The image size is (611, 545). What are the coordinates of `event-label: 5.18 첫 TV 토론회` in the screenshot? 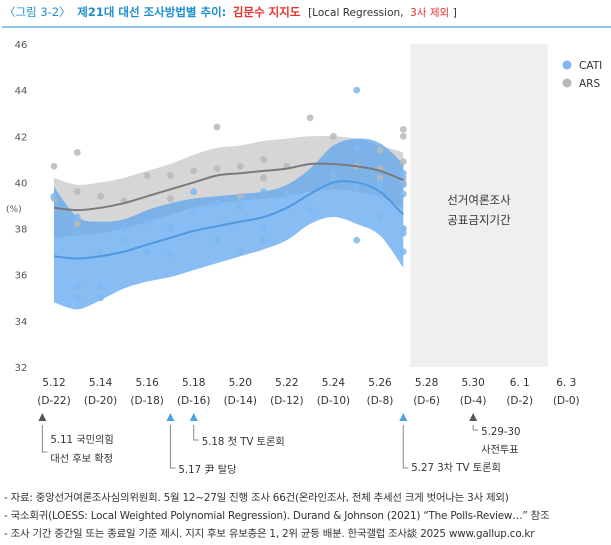 It's located at (243, 442).